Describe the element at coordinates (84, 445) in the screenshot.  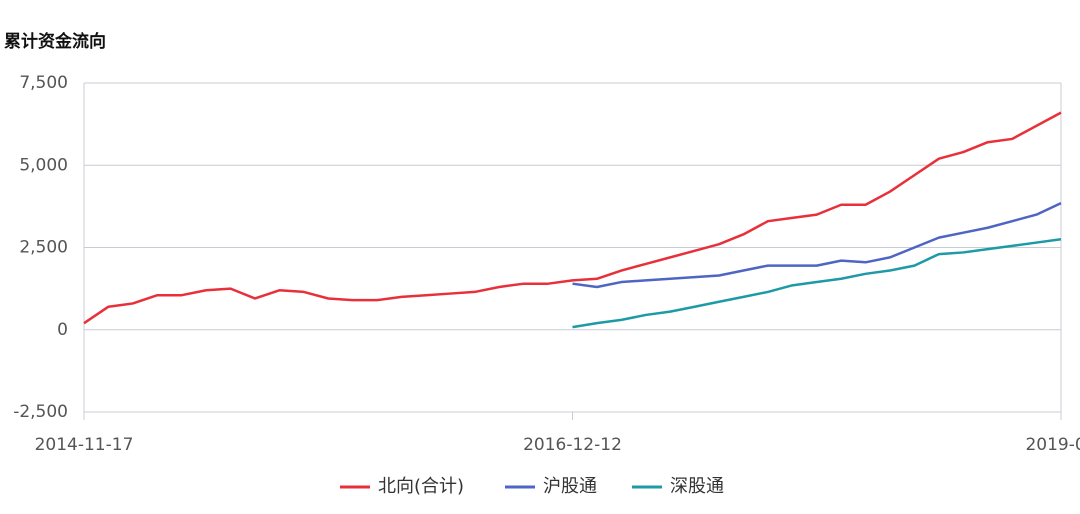
I see `x-tick-label: 2014-11-17` at that location.